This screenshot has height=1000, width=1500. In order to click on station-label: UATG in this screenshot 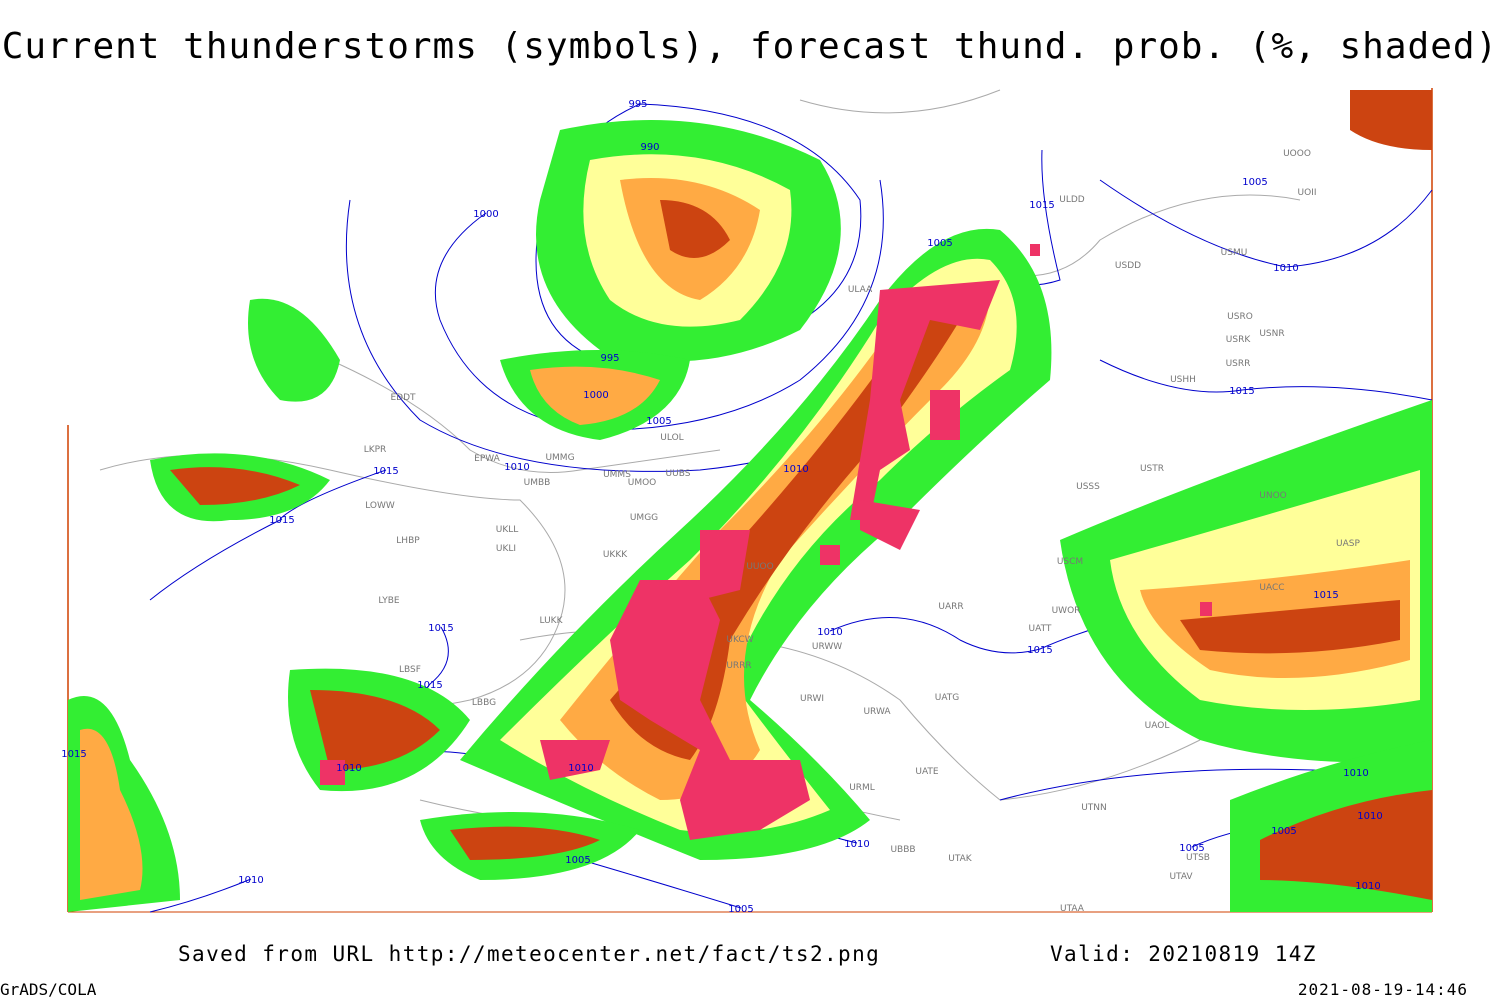, I will do `click(947, 698)`.